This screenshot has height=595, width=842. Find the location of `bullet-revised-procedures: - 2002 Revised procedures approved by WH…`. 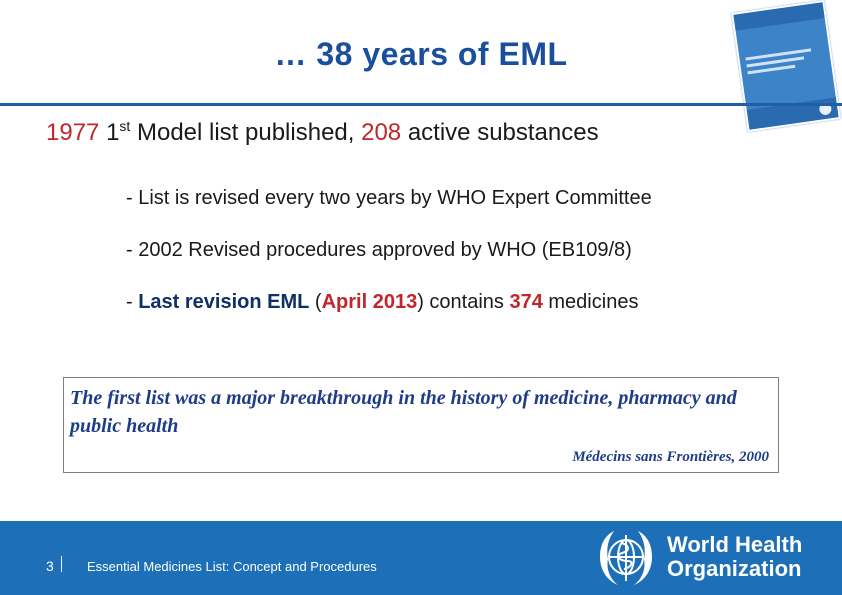

bullet-revised-procedures: - 2002 Revised procedures approved by WH… is located at coordinates (379, 250).